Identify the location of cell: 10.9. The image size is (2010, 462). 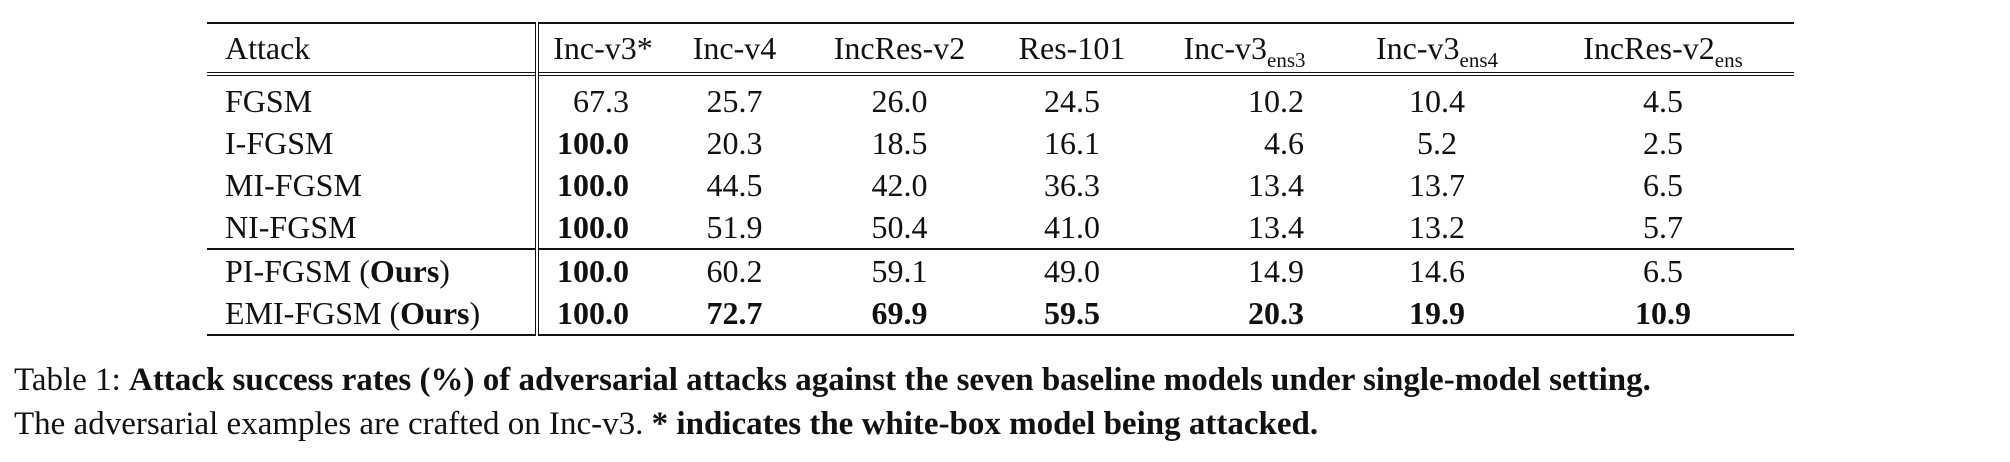
(1663, 313).